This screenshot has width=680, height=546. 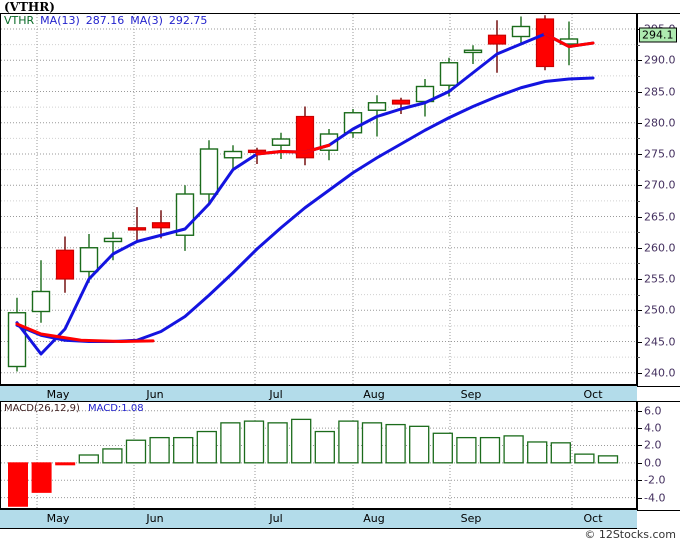 I want to click on macd-tick-label: 4.0, so click(x=653, y=428).